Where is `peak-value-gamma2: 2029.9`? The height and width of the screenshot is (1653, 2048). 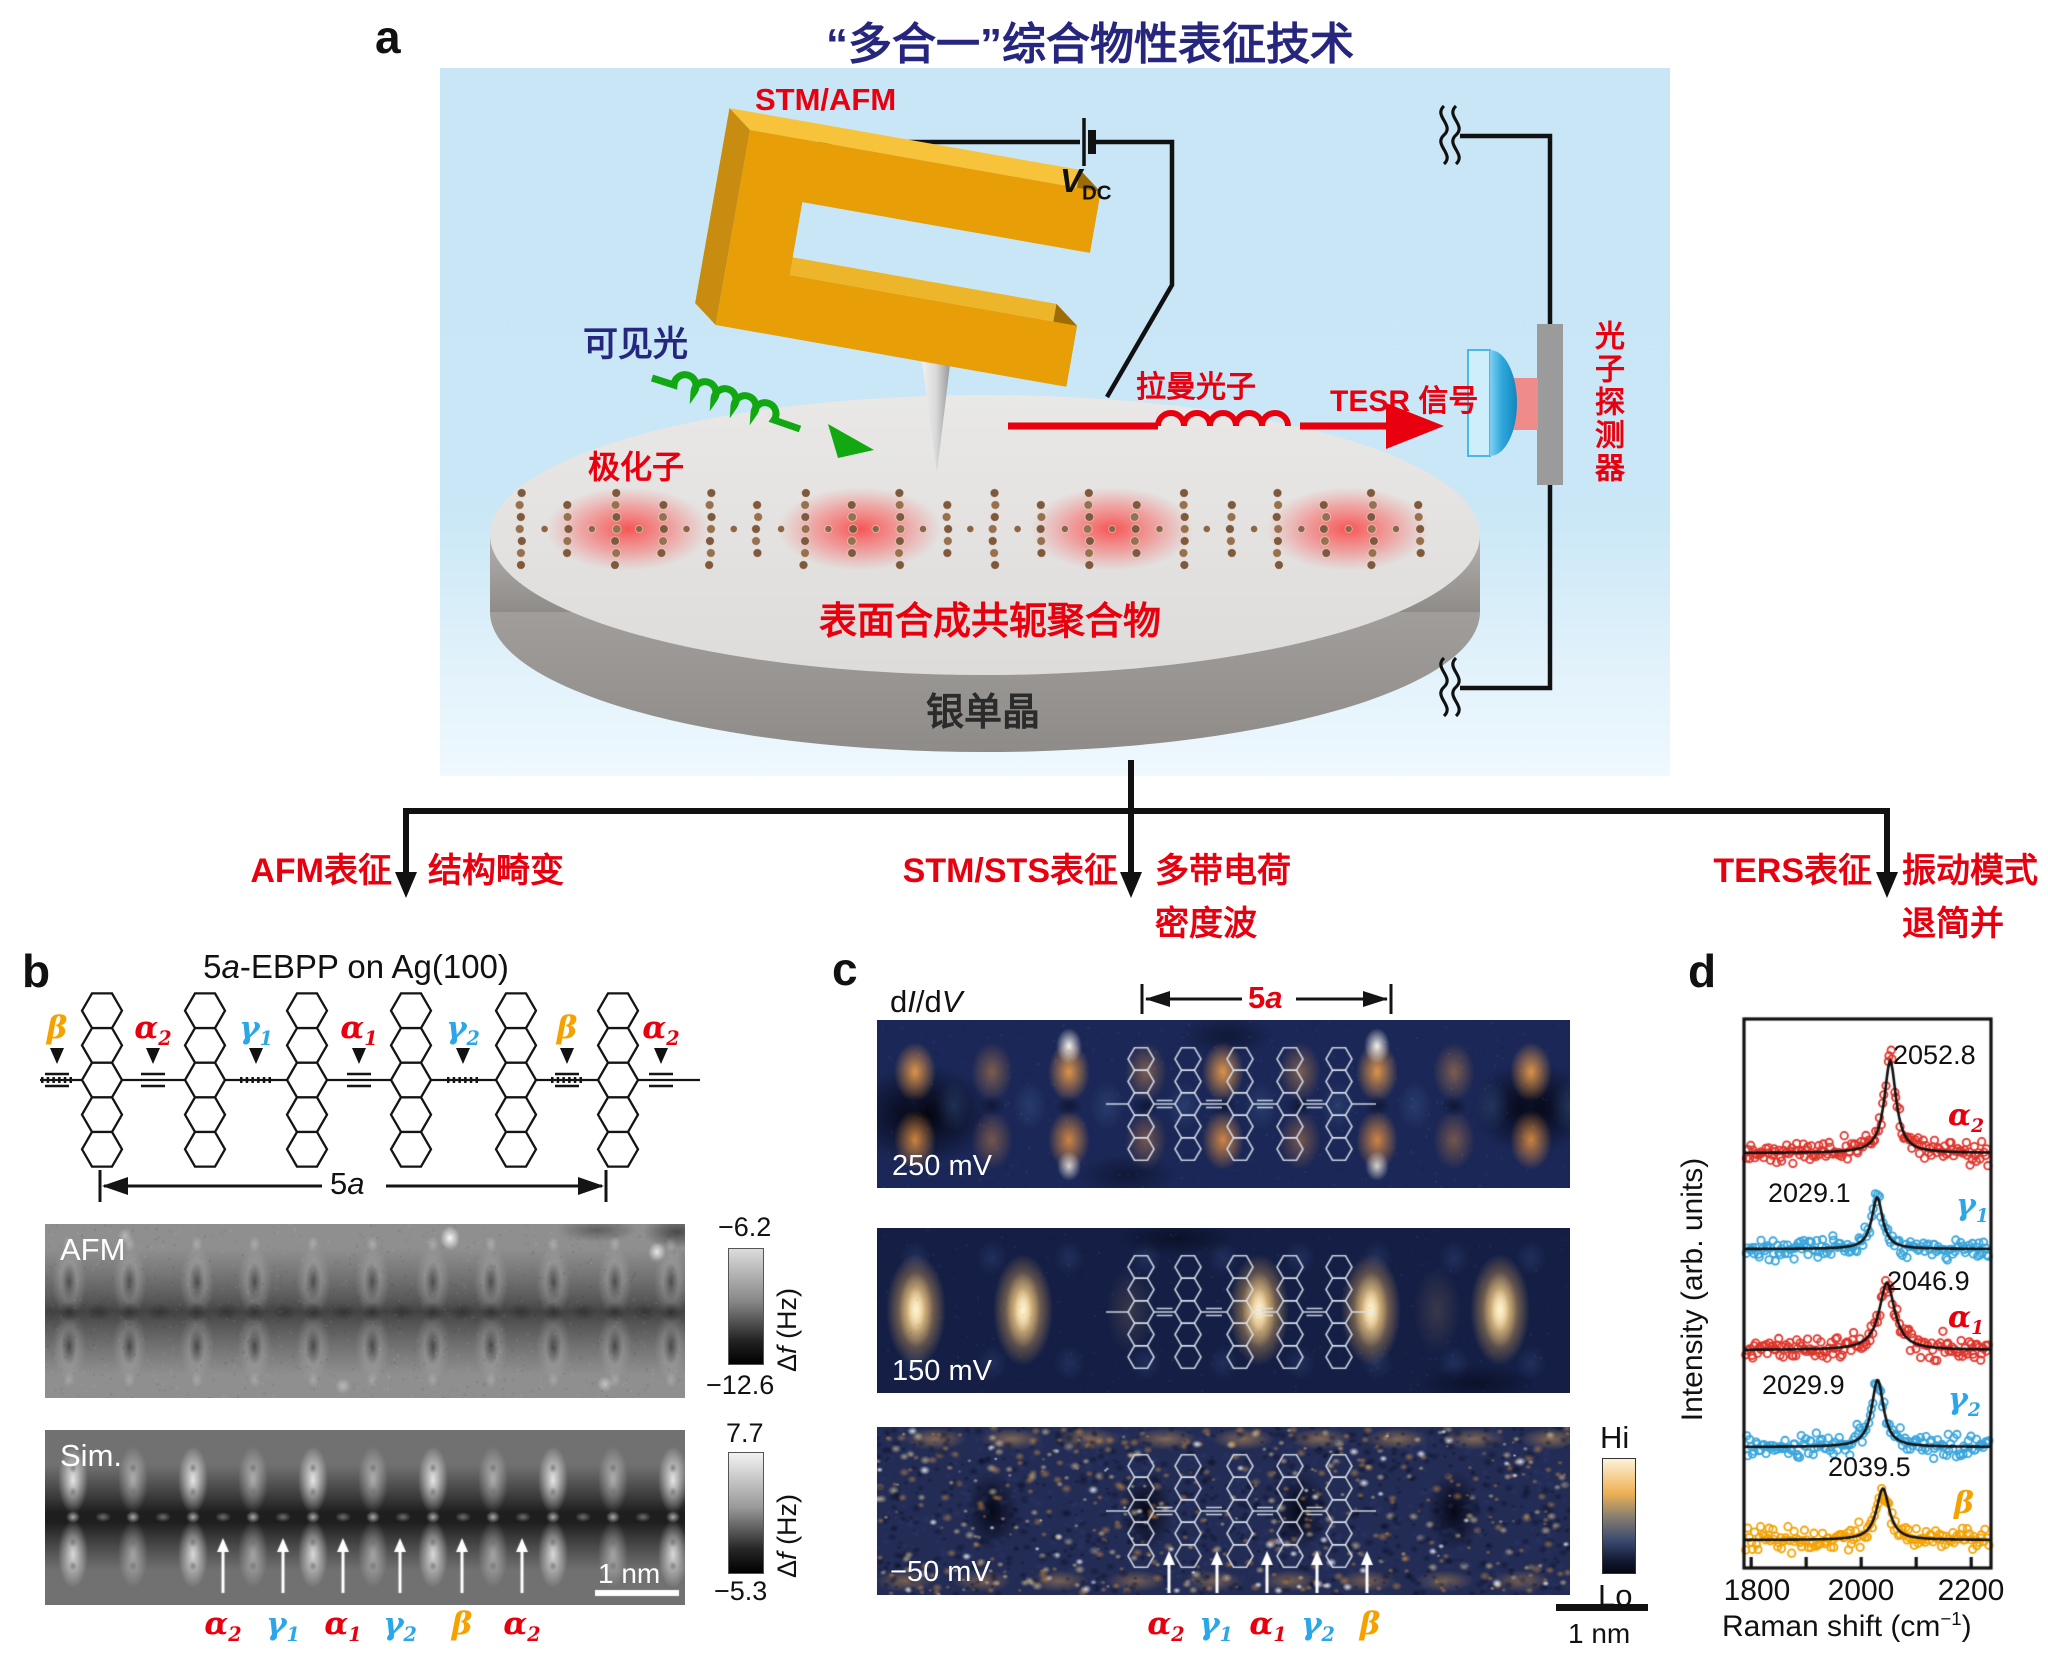
peak-value-gamma2: 2029.9 is located at coordinates (1803, 1385).